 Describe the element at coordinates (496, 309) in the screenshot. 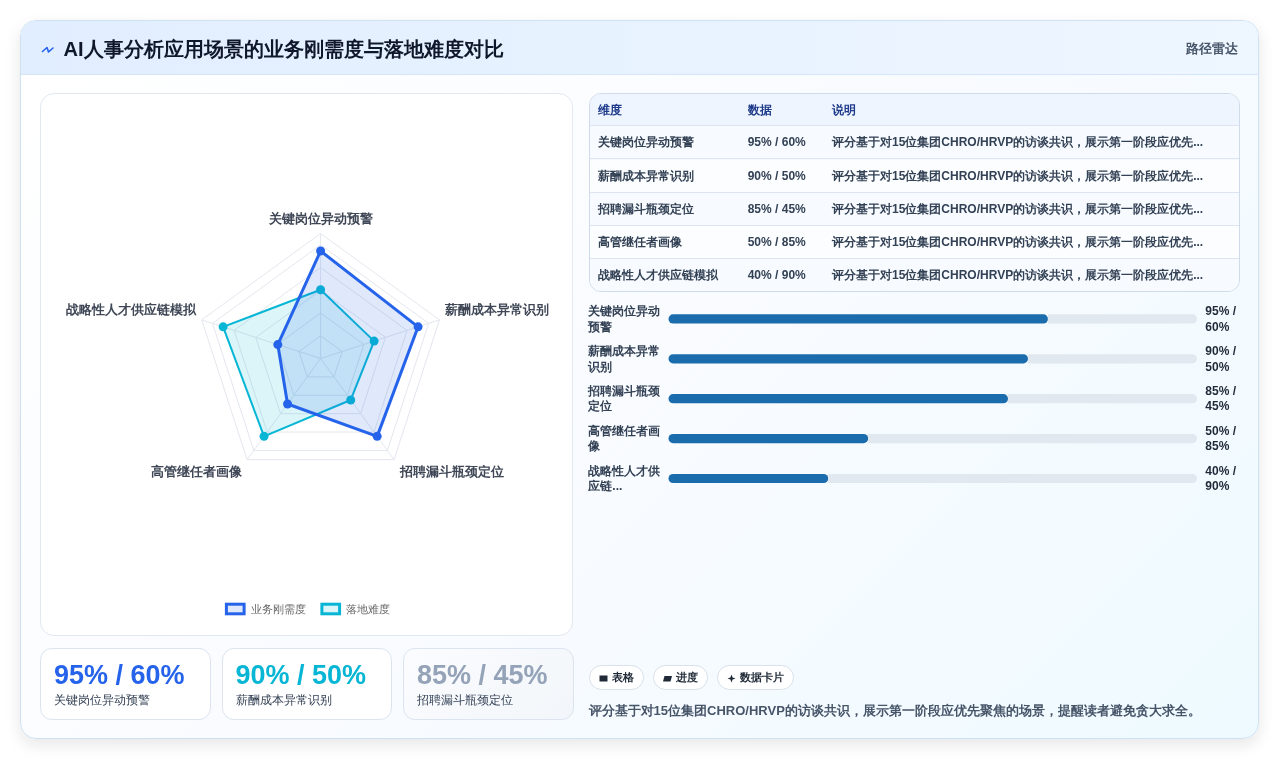

I see `spoke-label: 薪酬成本异常识别` at that location.